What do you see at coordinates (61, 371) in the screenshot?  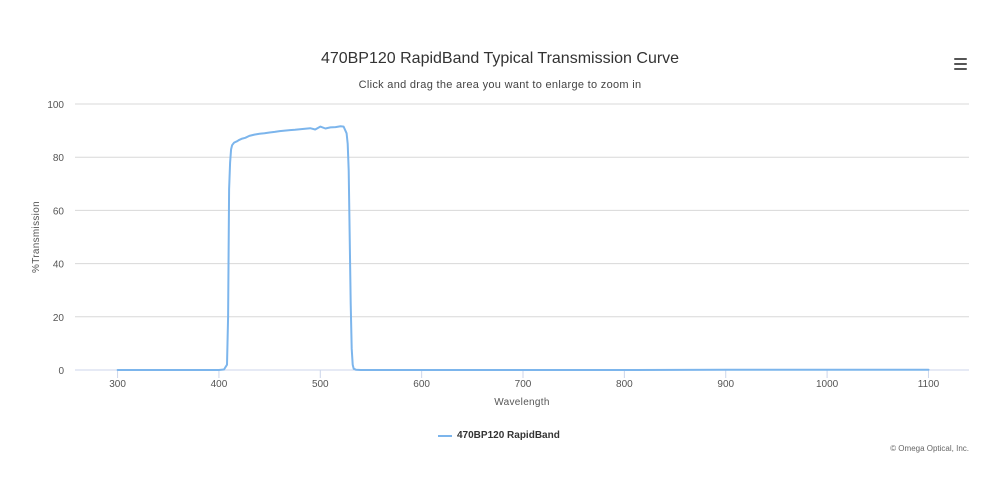 I see `y-tick-label: 0` at bounding box center [61, 371].